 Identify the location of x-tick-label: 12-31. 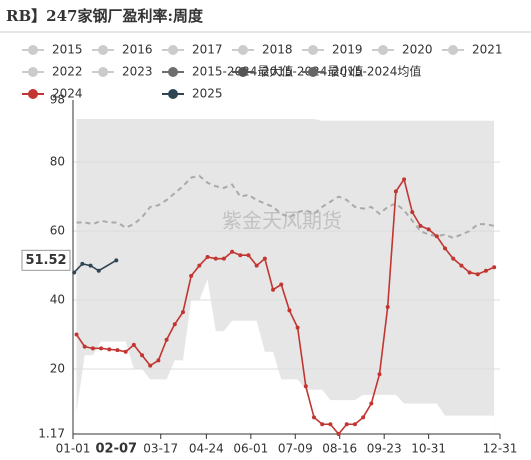
(500, 449).